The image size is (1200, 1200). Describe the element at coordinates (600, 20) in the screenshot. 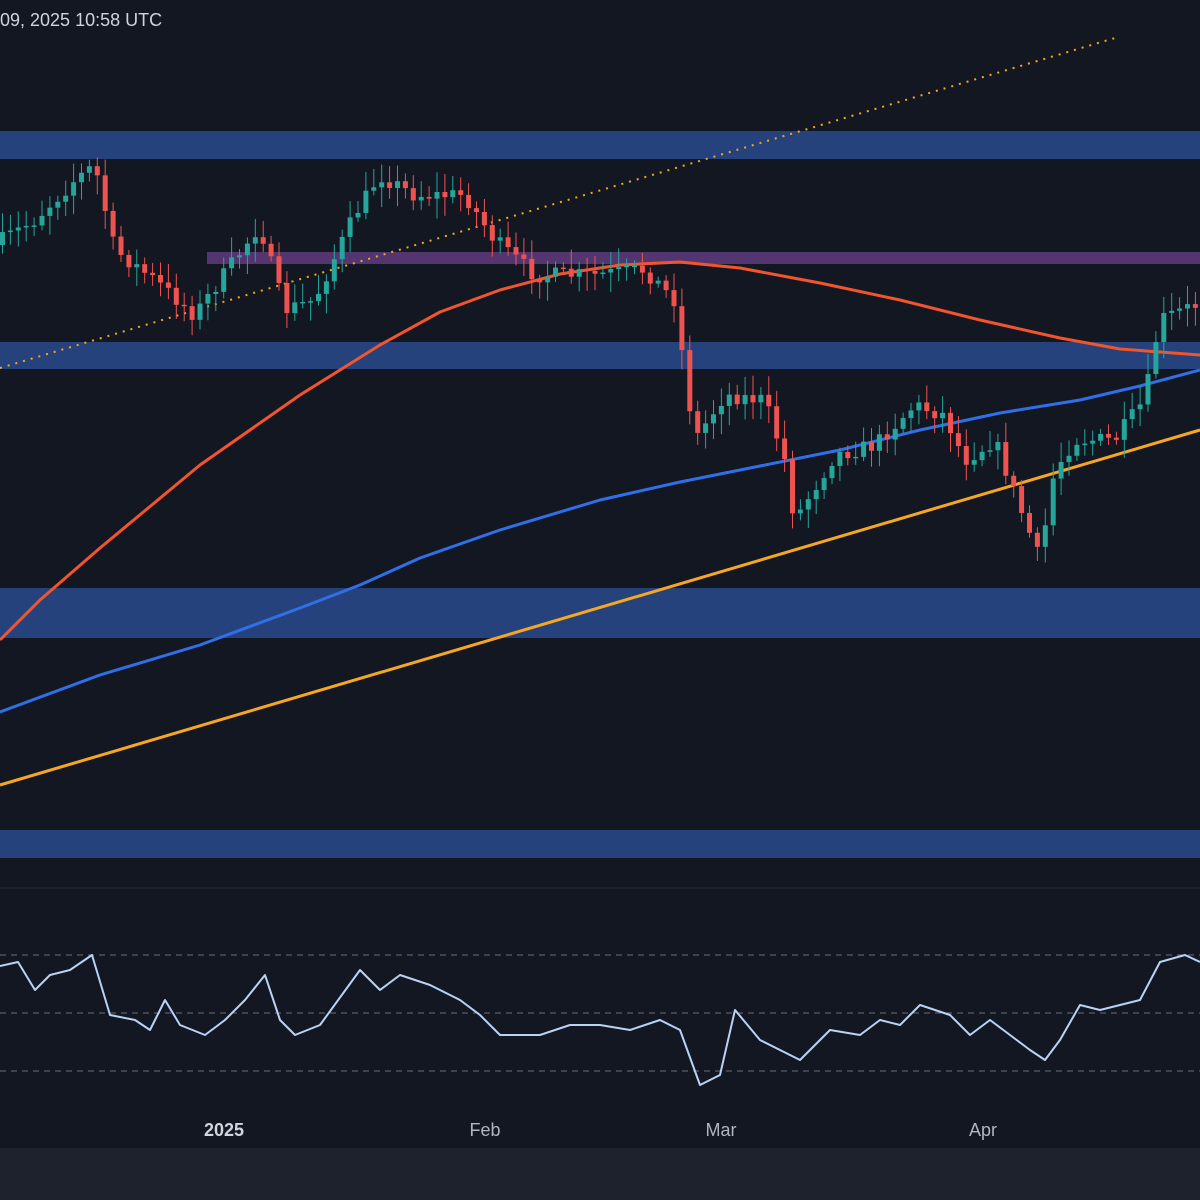

I see `chart-header: 09, 2025 10:58 UTC` at that location.